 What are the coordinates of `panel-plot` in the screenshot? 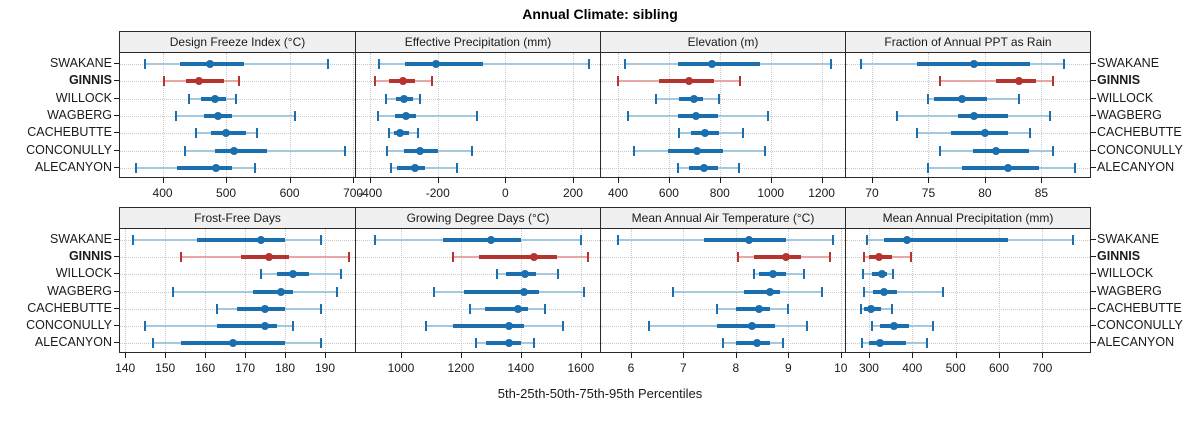 It's located at (723, 115).